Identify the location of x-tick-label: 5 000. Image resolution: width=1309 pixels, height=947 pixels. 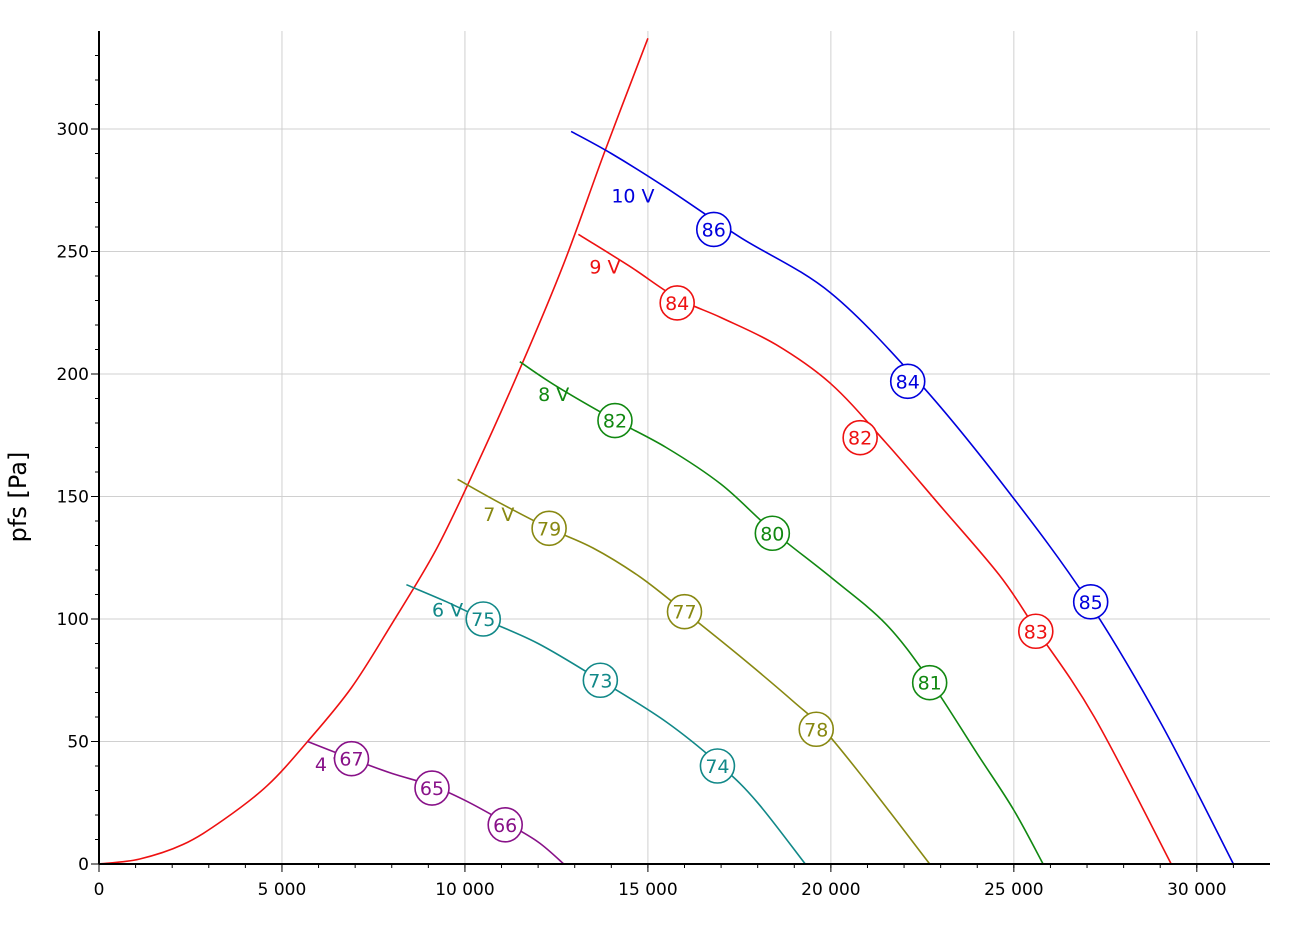
(282, 890).